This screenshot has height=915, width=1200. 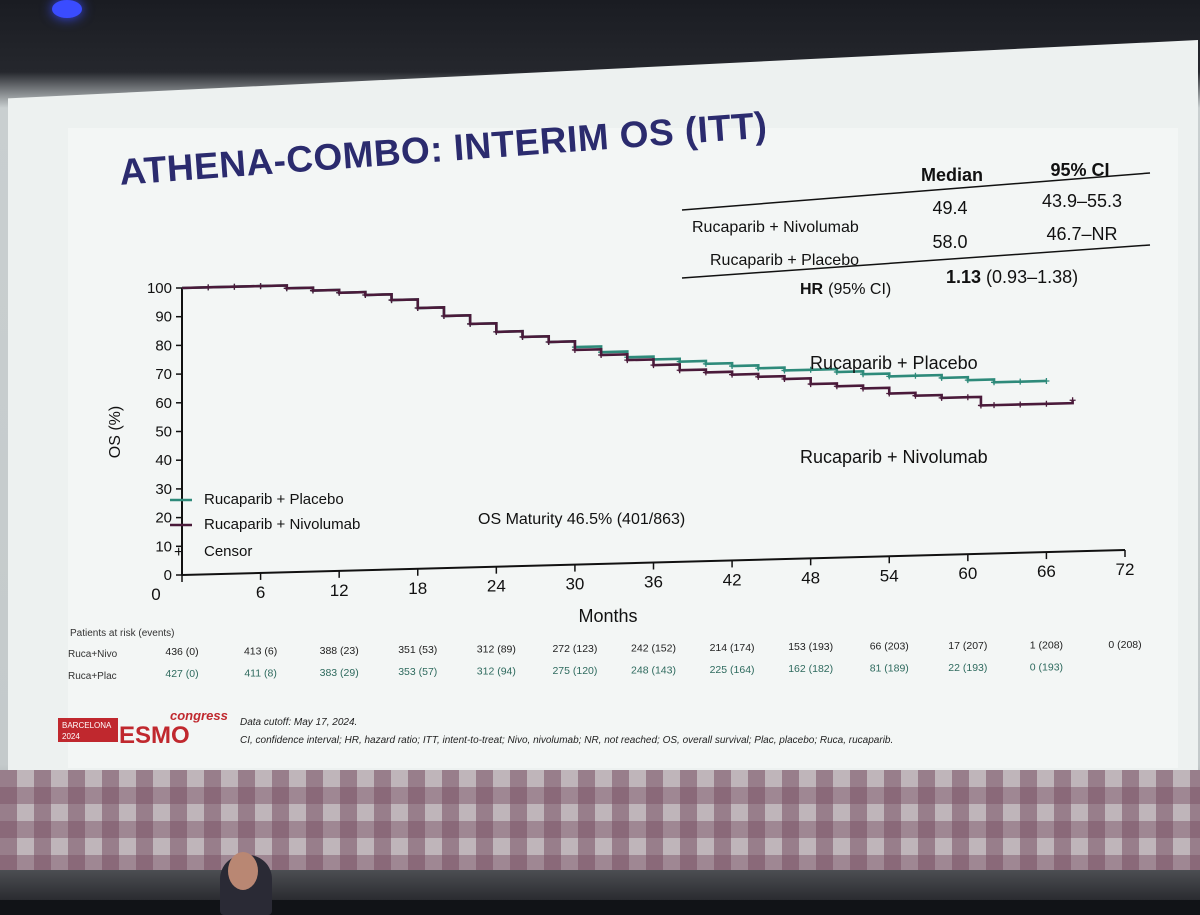 What do you see at coordinates (164, 432) in the screenshot?
I see `y-tick-group: 0 10 20 30 40 50 60 70 80 90 100` at bounding box center [164, 432].